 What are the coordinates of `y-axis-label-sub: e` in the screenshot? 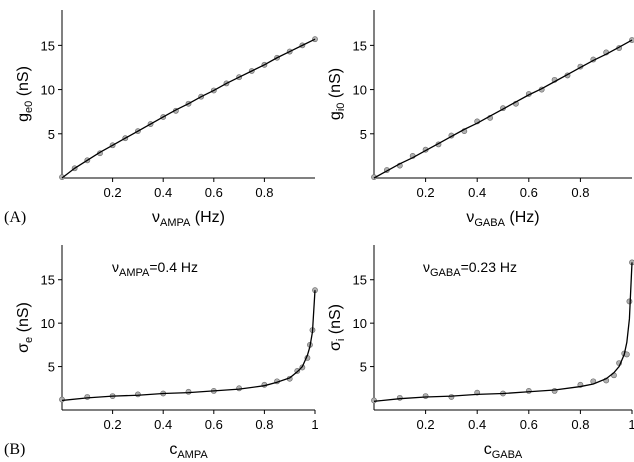 It's located at (29, 340).